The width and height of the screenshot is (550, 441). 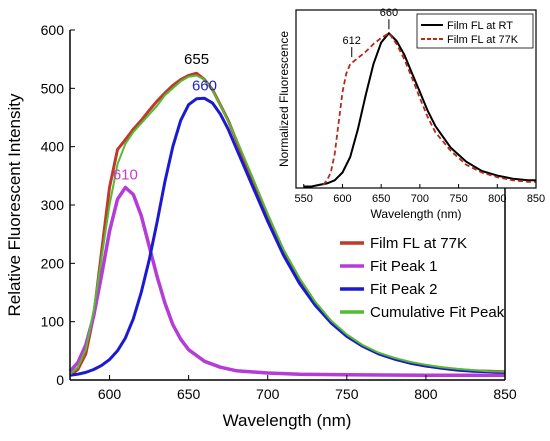 I want to click on main-y-tick-label: 300, so click(x=53, y=205).